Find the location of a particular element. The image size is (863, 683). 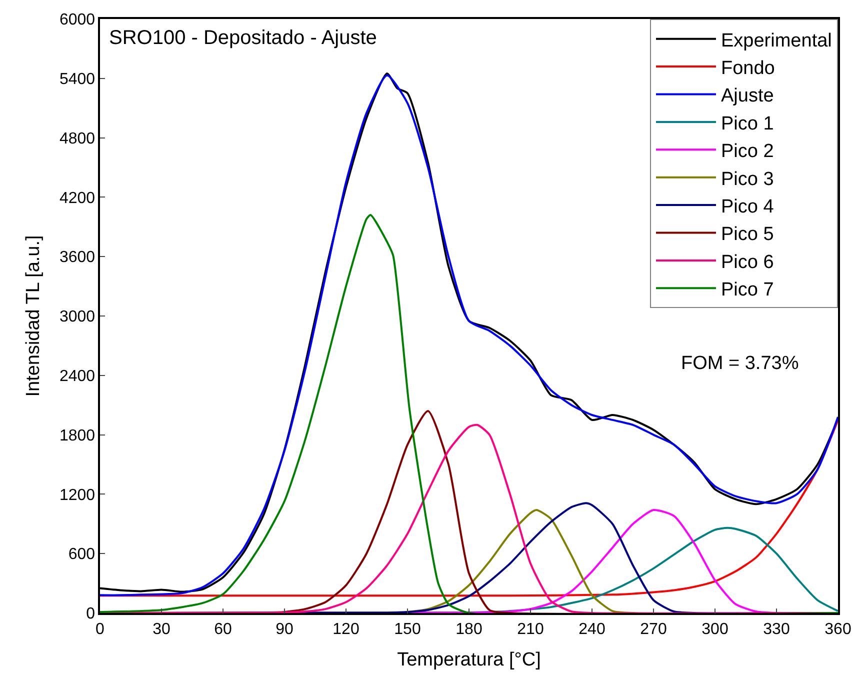

legend-label: Pico 3 is located at coordinates (747, 179).